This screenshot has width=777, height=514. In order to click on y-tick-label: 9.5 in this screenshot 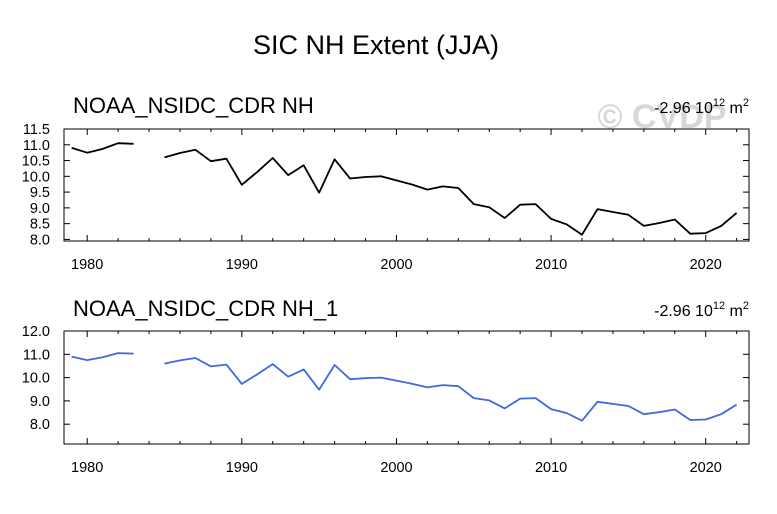, I will do `click(40, 193)`.